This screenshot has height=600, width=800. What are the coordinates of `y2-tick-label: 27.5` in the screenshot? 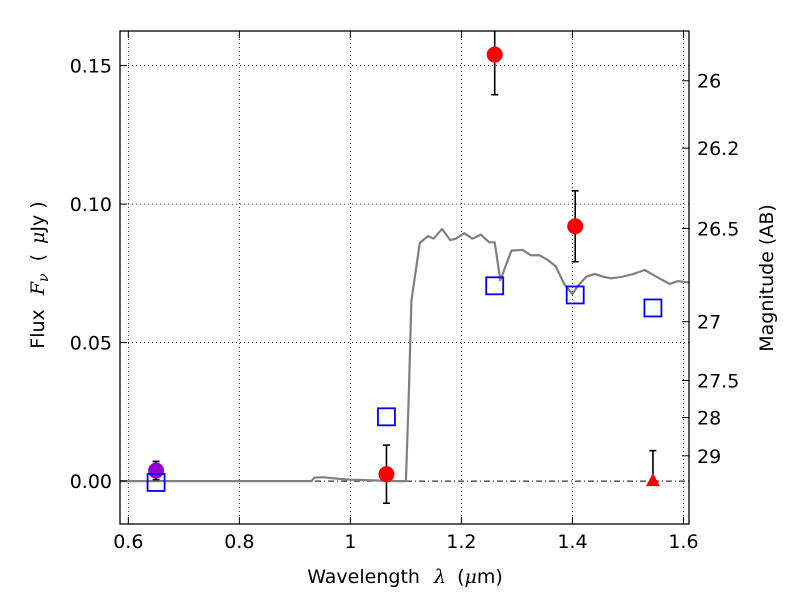 It's located at (718, 382).